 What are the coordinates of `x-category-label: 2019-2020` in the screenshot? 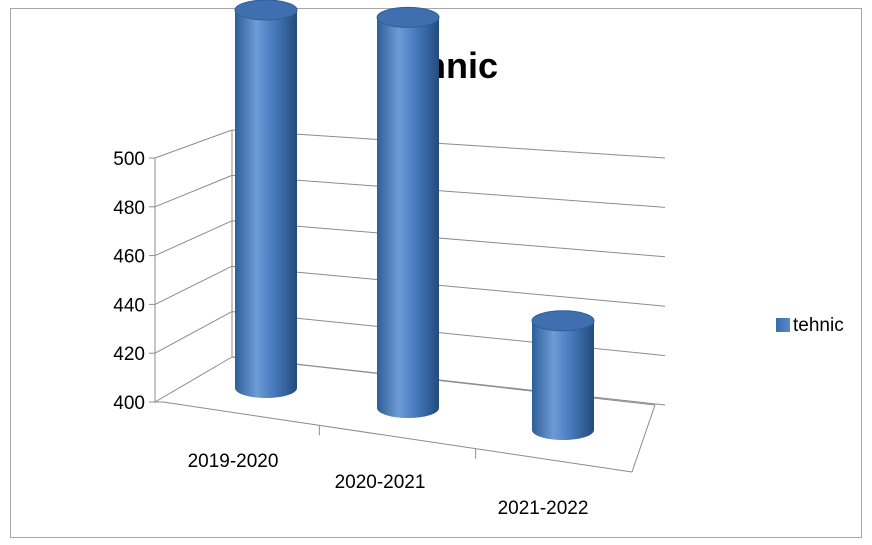 It's located at (233, 461).